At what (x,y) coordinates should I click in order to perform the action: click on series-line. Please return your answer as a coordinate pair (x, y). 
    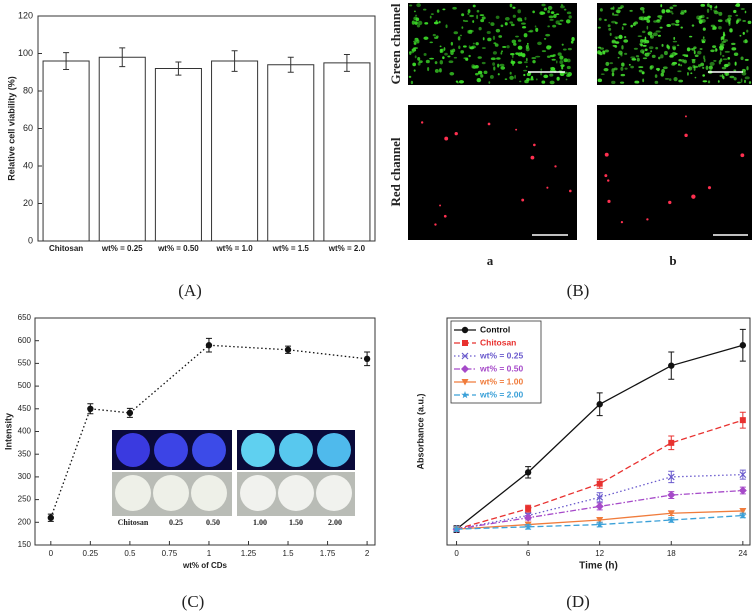
    Looking at the image, I should click on (599, 509).